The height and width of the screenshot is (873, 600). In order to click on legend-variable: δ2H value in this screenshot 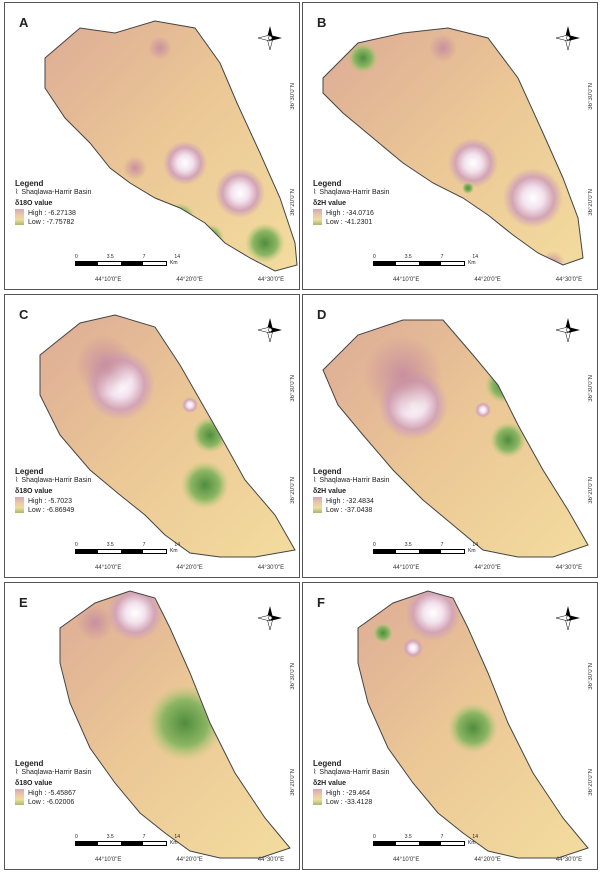, I will do `click(330, 203)`.